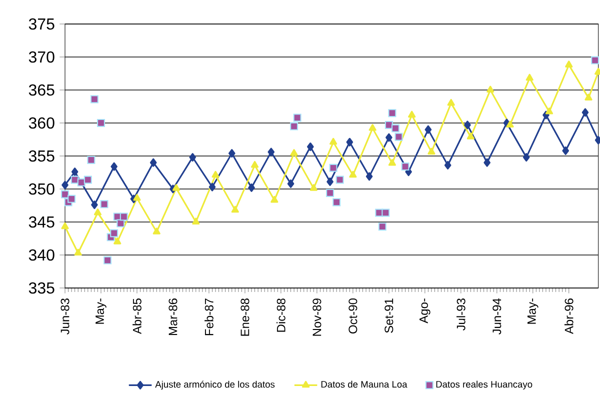  What do you see at coordinates (41, 123) in the screenshot?
I see `y-tick-label: 360` at bounding box center [41, 123].